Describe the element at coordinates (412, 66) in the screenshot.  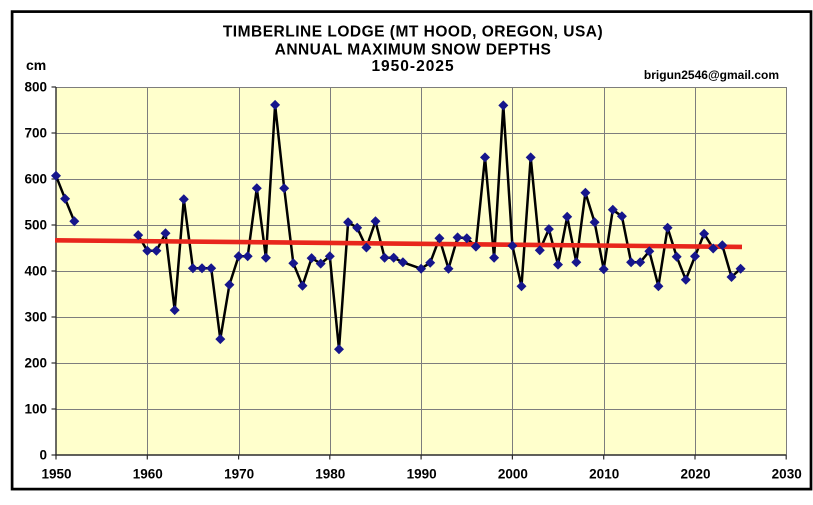
I see `svg-text: 1950-2025` at that location.